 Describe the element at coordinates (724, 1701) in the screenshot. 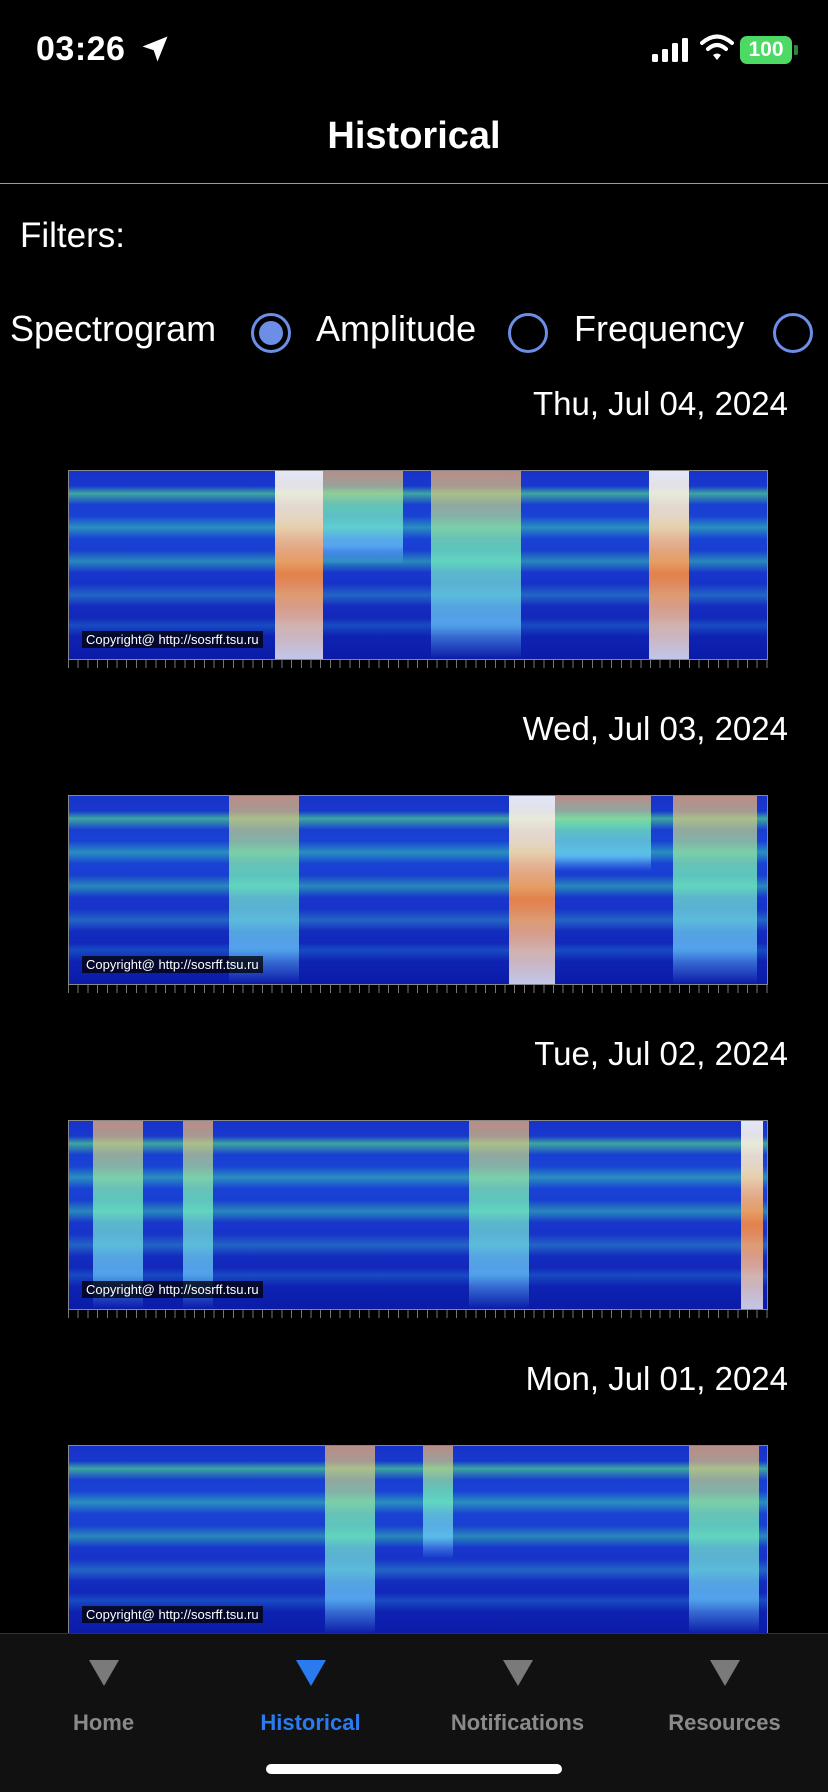

I see `tab-resources: Resources` at that location.